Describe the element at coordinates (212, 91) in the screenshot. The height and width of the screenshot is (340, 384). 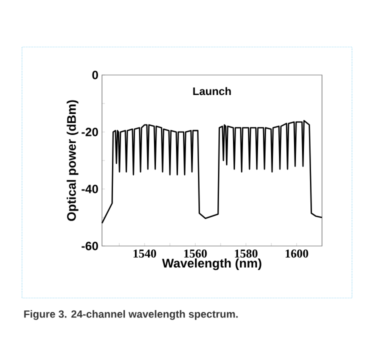
I see `annotation: Launch` at that location.